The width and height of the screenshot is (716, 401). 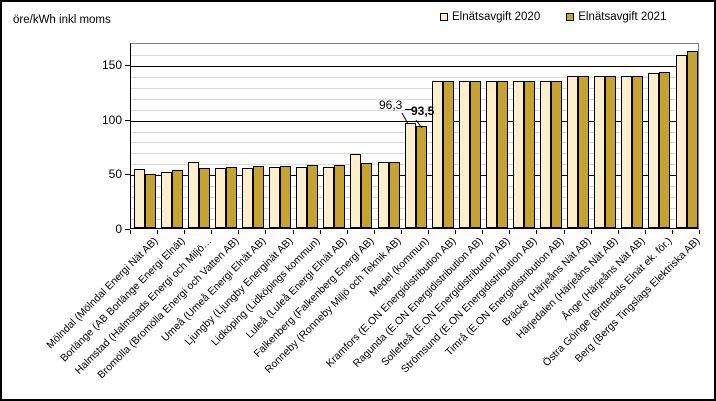 I want to click on y-tick-label-150: 150, so click(x=111, y=64).